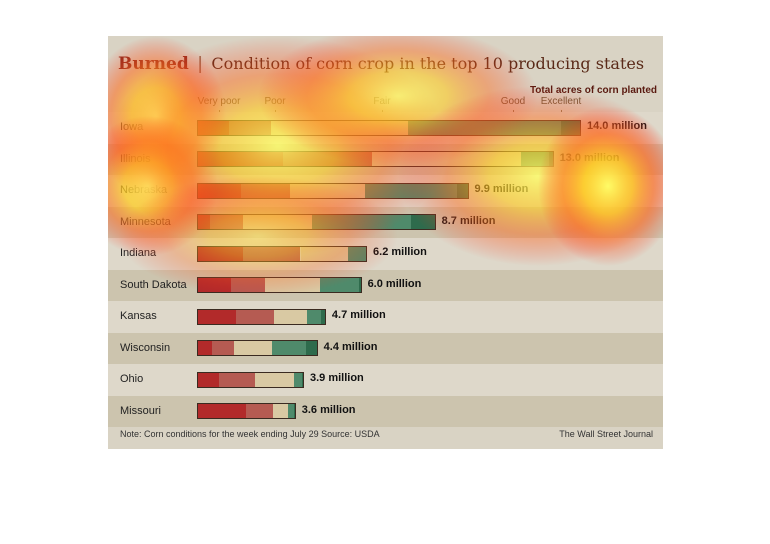  Describe the element at coordinates (138, 316) in the screenshot. I see `state-label: Kansas` at that location.